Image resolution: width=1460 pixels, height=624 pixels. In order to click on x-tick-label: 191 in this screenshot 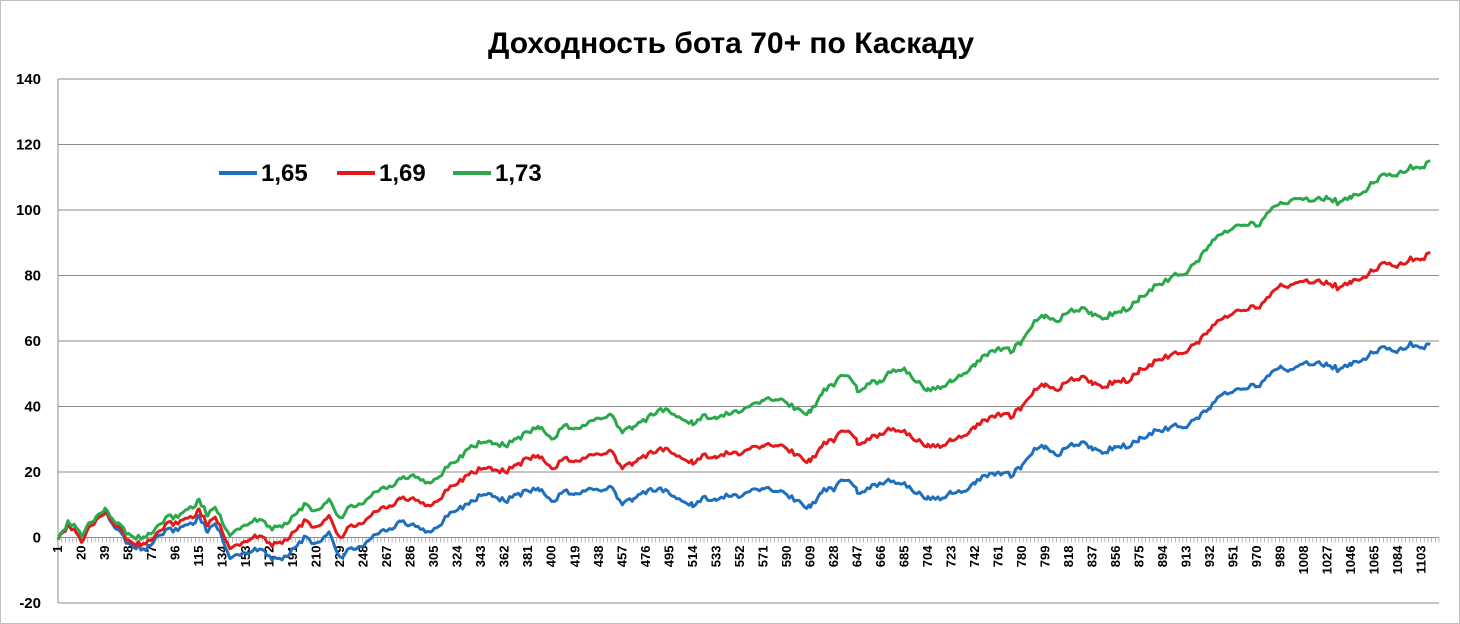, I will do `click(292, 557)`.